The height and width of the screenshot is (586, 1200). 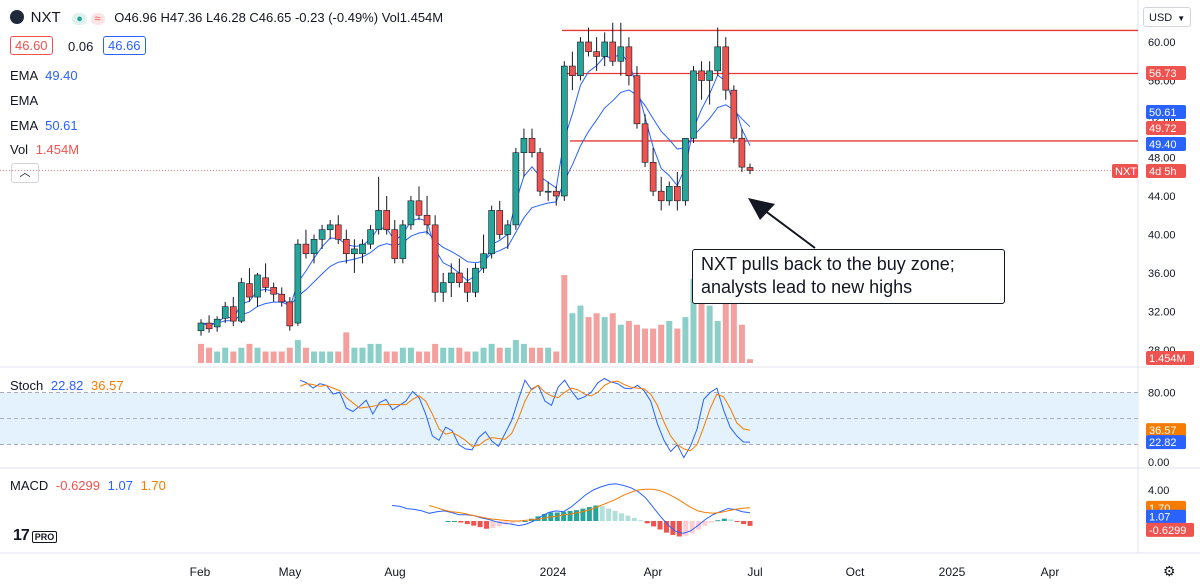 What do you see at coordinates (336, 17) in the screenshot?
I see `ohlc-change: -0.23 (-0.49%)` at bounding box center [336, 17].